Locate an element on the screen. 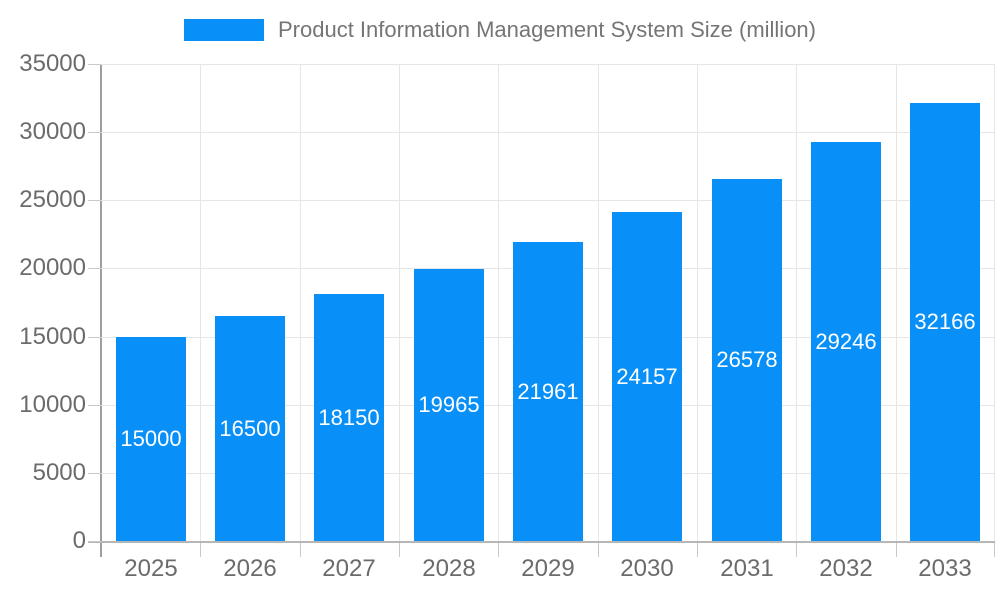 The image size is (1000, 600). x-tick-label: 2032 is located at coordinates (846, 568).